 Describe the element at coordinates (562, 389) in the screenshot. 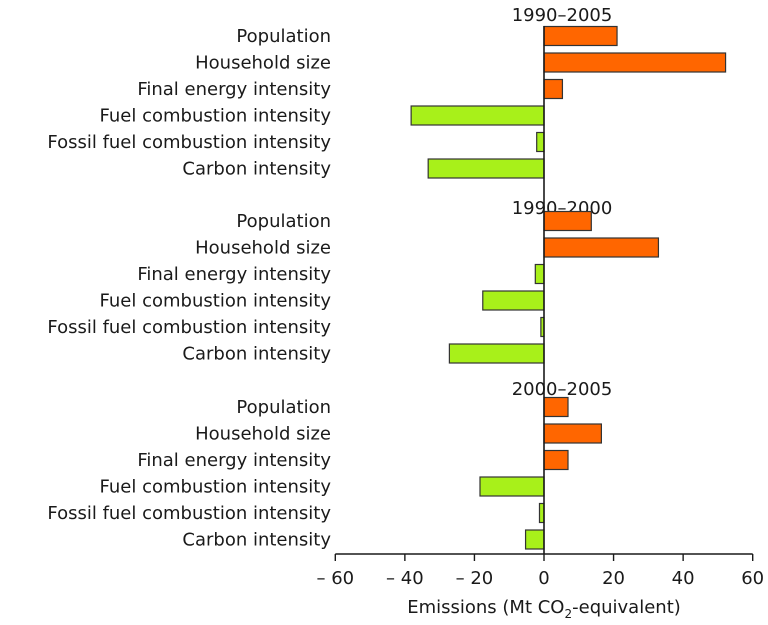

I see `panel-title: 2000–2005` at that location.